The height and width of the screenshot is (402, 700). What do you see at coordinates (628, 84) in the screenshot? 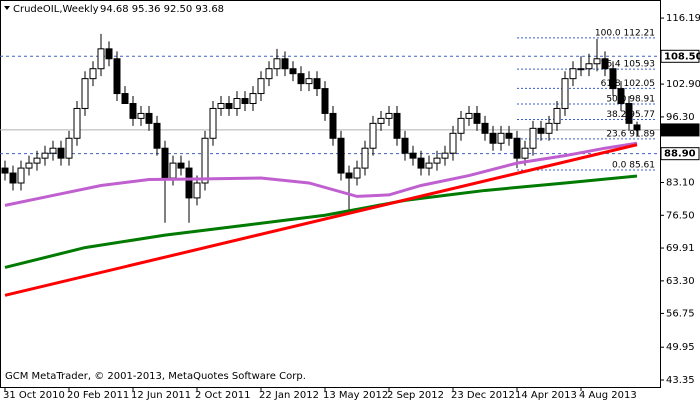
I see `fibo-label: 61.8 102.05` at bounding box center [628, 84].